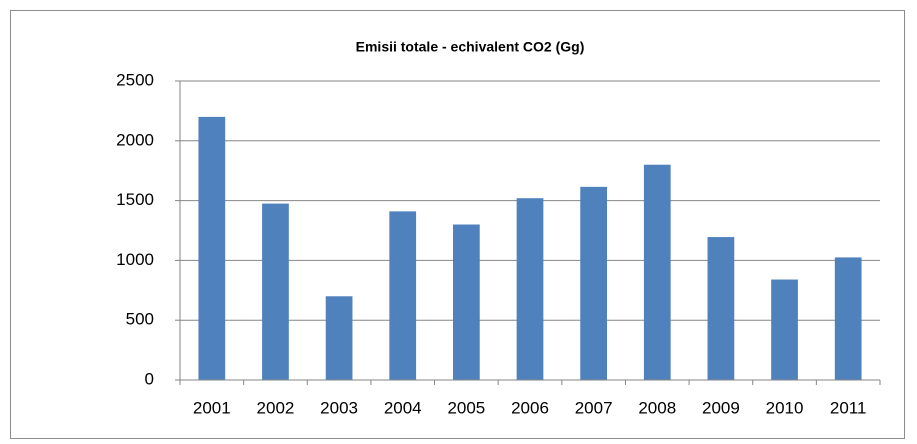  Describe the element at coordinates (135, 139) in the screenshot. I see `y-tick-label: 2000` at that location.